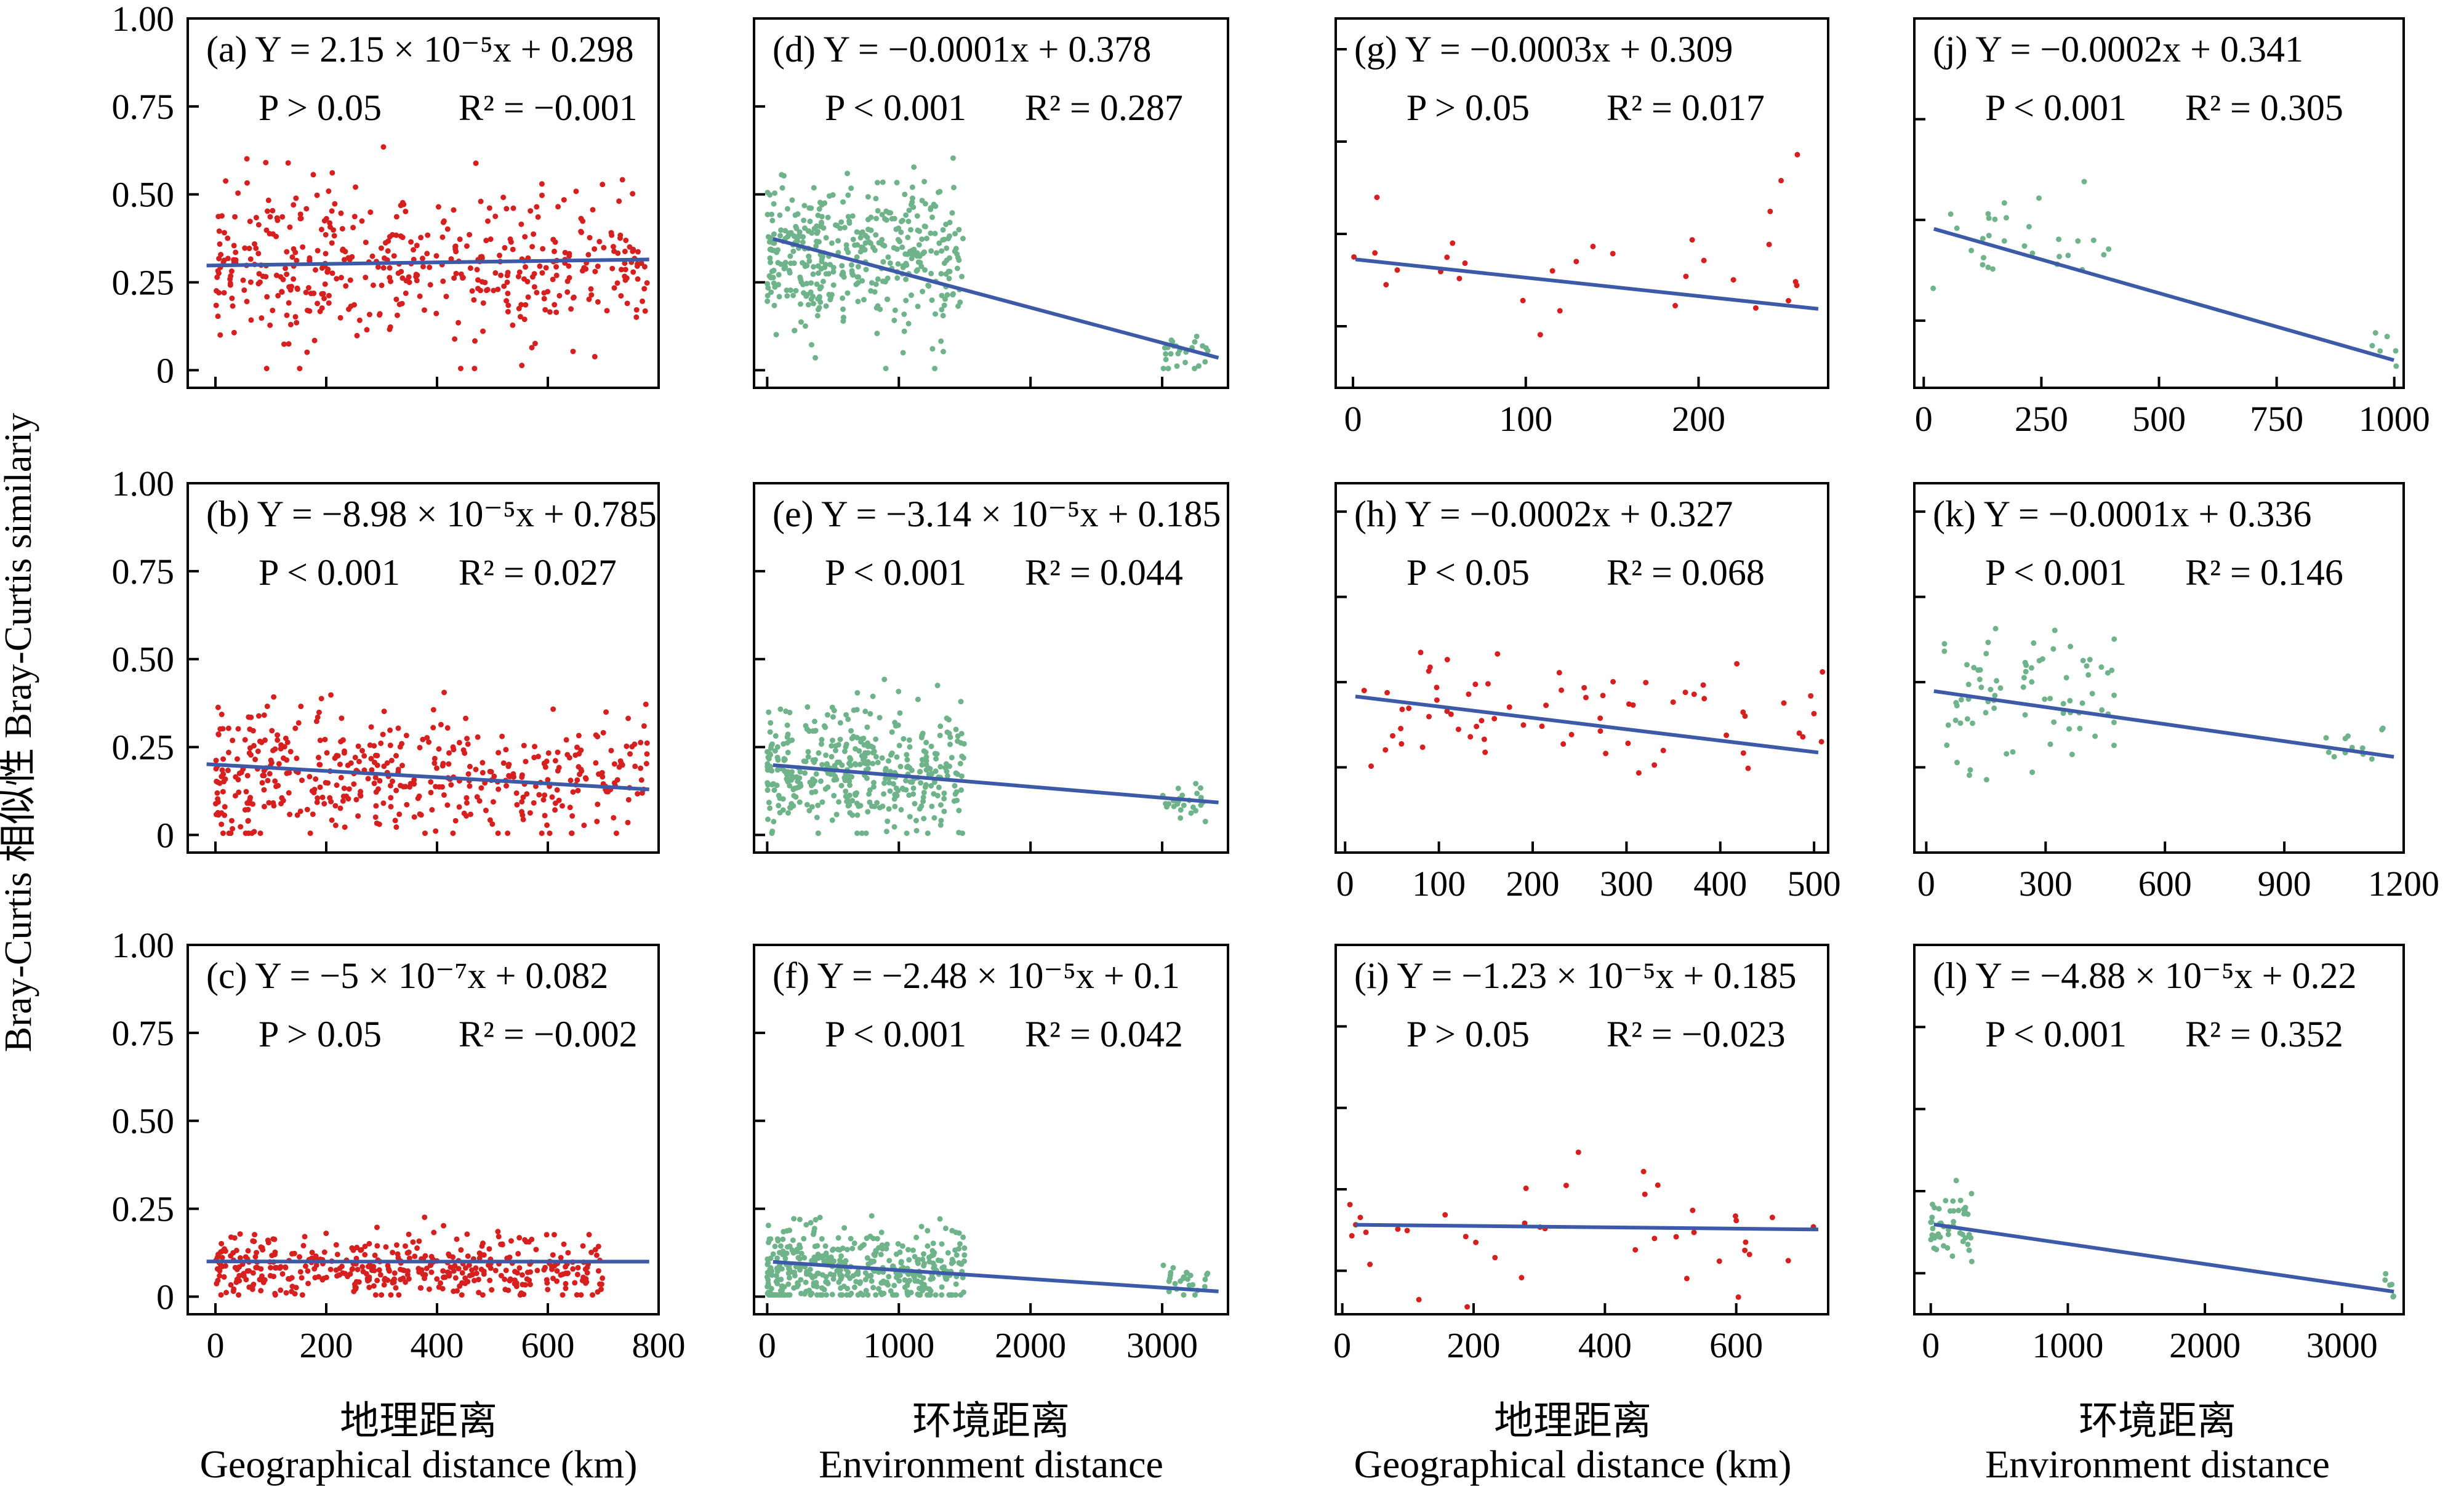 The height and width of the screenshot is (1486, 2464). I want to click on panel-e-frame, so click(991, 668).